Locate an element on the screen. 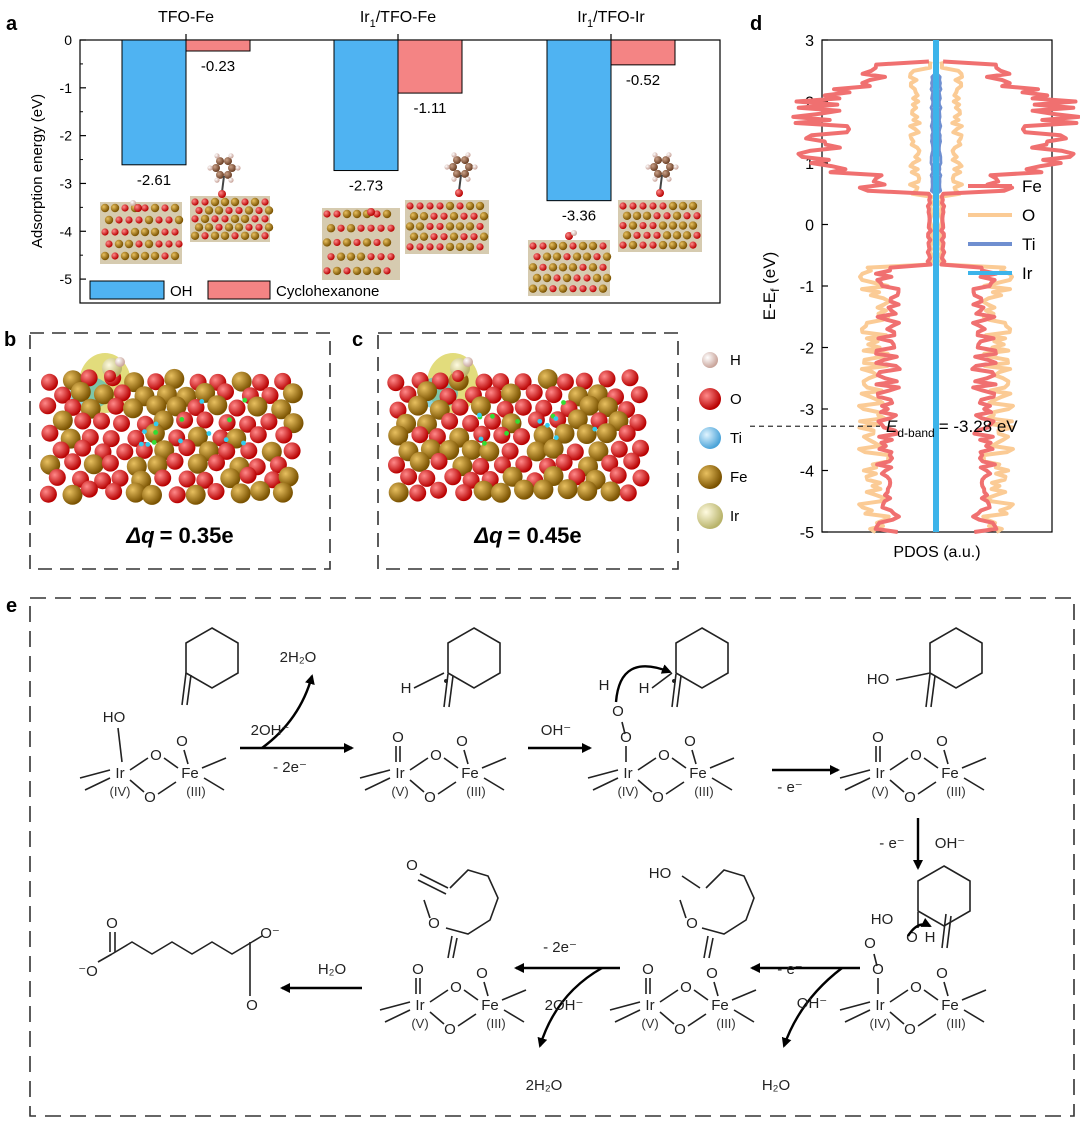 This screenshot has width=1080, height=1127. legend-atom-label: Ir is located at coordinates (734, 516).